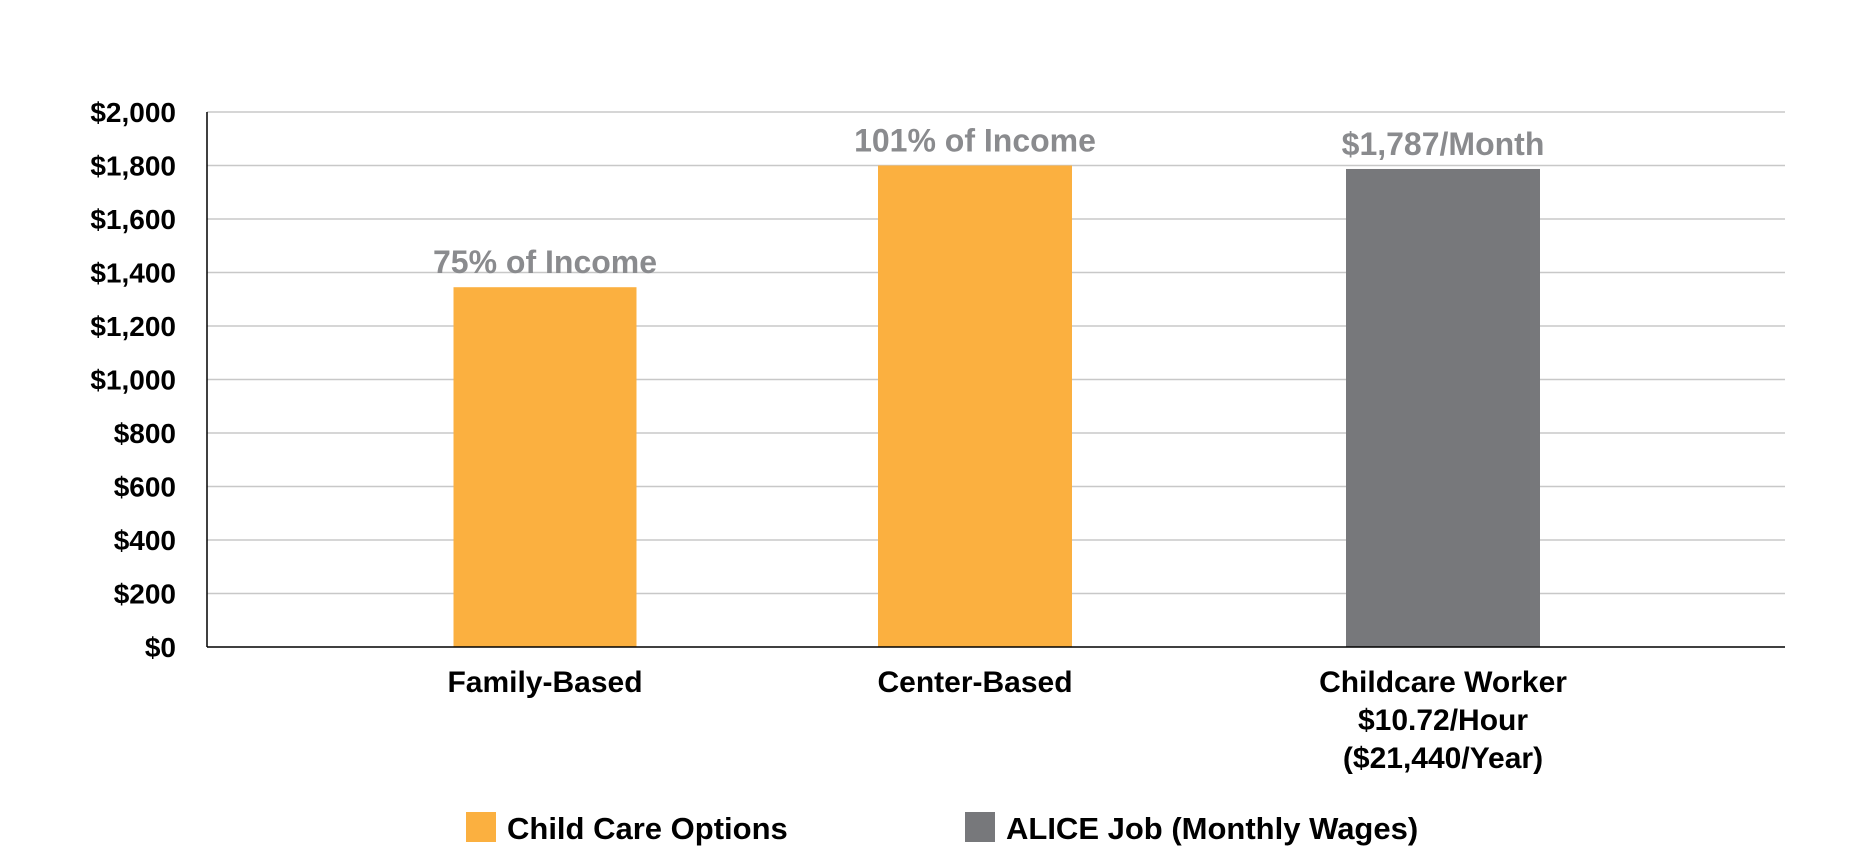 Image resolution: width=1860 pixels, height=862 pixels. I want to click on x-category-label: ($21,440/Year), so click(1443, 758).